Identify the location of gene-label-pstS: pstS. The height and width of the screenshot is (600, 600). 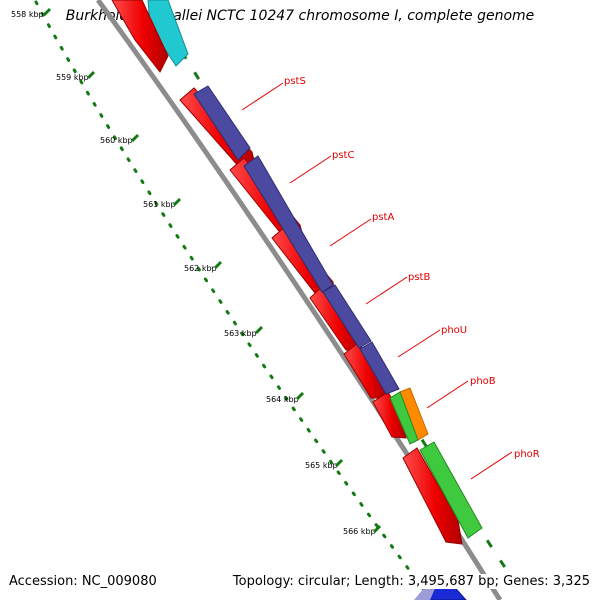
(295, 81).